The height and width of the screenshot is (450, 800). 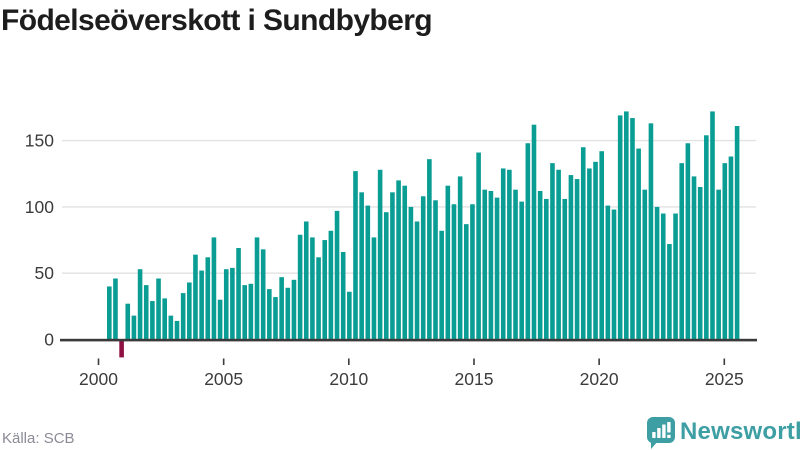 I want to click on page-title: Födelseöverskott i Sundbyberg, so click(x=217, y=20).